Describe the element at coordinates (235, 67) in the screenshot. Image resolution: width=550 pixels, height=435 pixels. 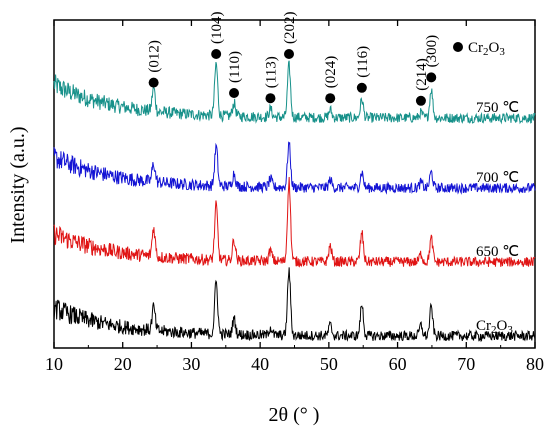
I see `peak-label-2: (110)` at that location.